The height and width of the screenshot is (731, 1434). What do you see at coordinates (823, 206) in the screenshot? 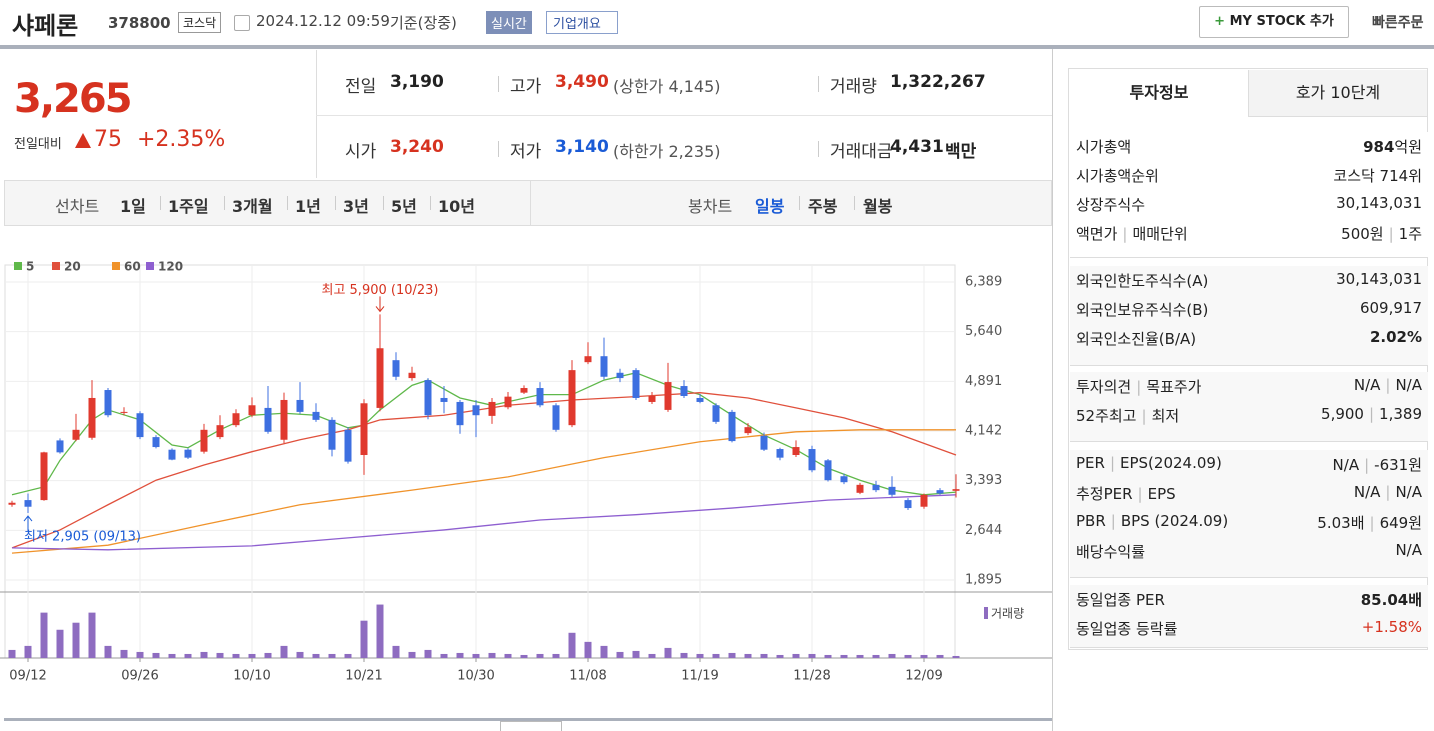
I see `period-tab: 주봉` at bounding box center [823, 206].